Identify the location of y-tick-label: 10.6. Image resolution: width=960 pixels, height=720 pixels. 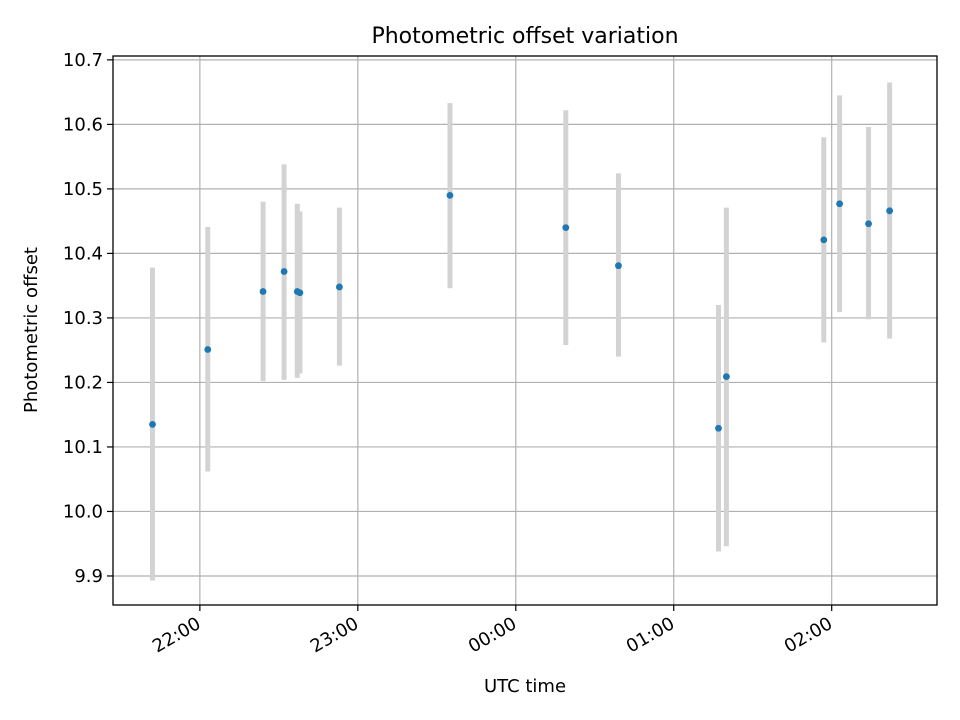
(83, 124).